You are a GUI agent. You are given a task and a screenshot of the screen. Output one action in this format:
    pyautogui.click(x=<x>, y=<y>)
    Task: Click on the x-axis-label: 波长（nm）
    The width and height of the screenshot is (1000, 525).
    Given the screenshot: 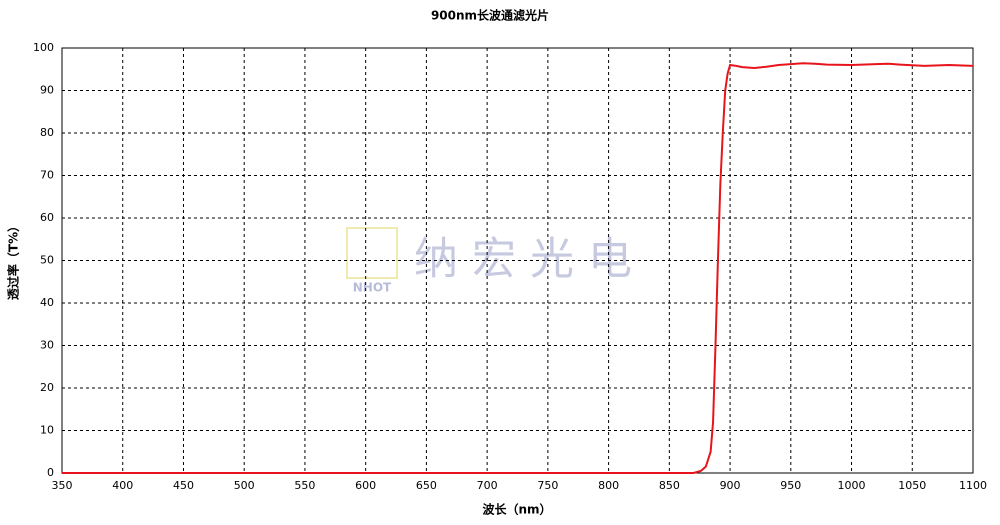 What is the action you would take?
    pyautogui.click(x=516, y=509)
    